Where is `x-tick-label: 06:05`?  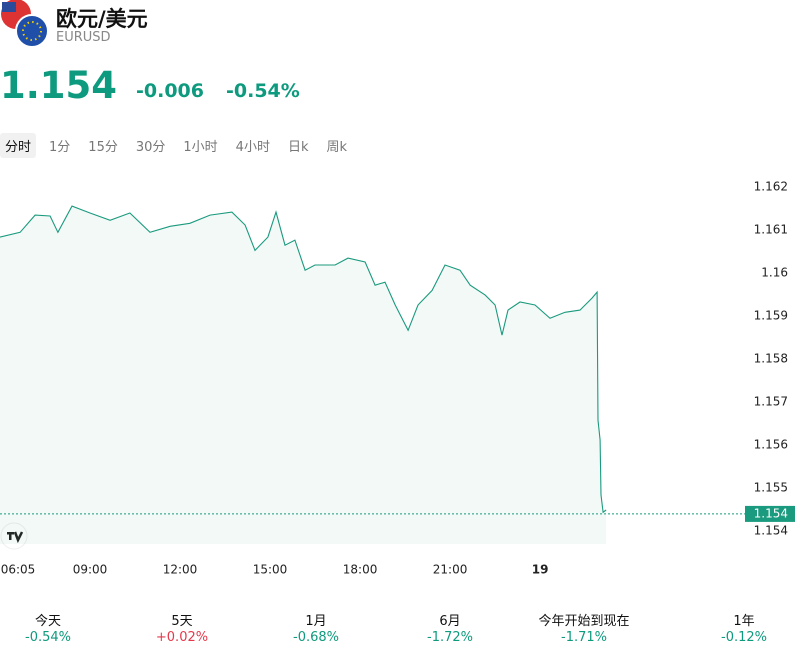 x-tick-label: 06:05 is located at coordinates (18, 570).